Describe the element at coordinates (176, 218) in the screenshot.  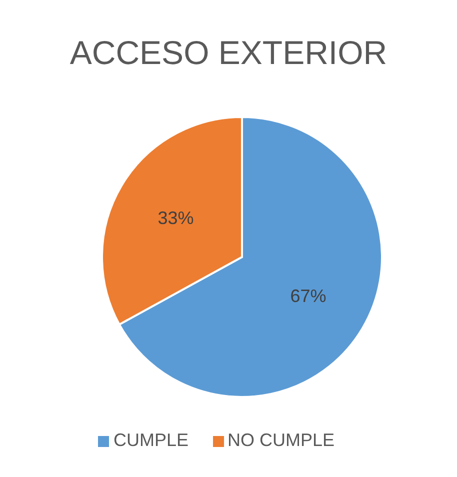
I see `data-label: 33%` at that location.